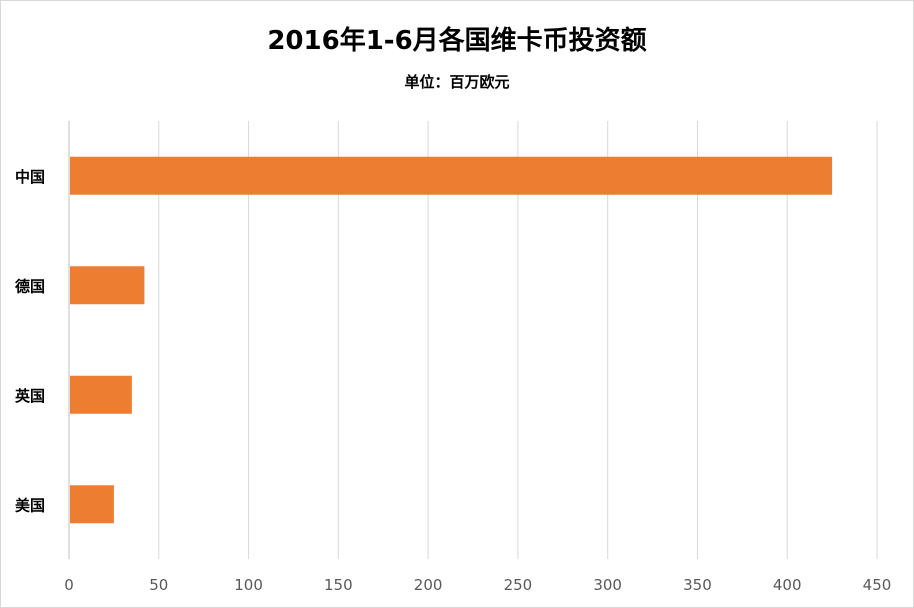 This screenshot has width=914, height=608. Describe the element at coordinates (30, 396) in the screenshot. I see `category-label: 英国` at that location.